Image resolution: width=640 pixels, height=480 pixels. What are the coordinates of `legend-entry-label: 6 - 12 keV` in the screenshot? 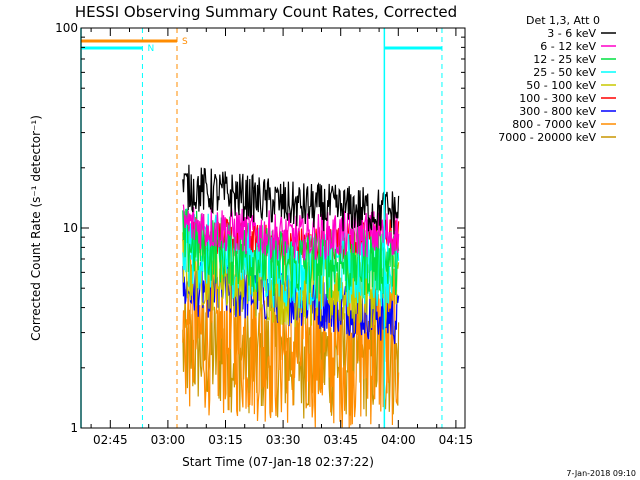 It's located at (568, 46).